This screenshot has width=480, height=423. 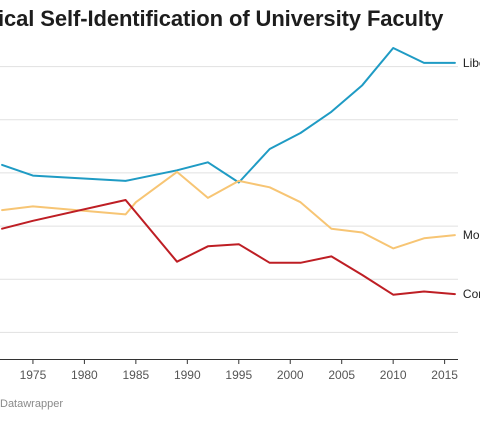 I want to click on x-axis-ticks: 1975 1980 1985 1990 1995 2000 2005 2010 2015, so click(x=239, y=370).